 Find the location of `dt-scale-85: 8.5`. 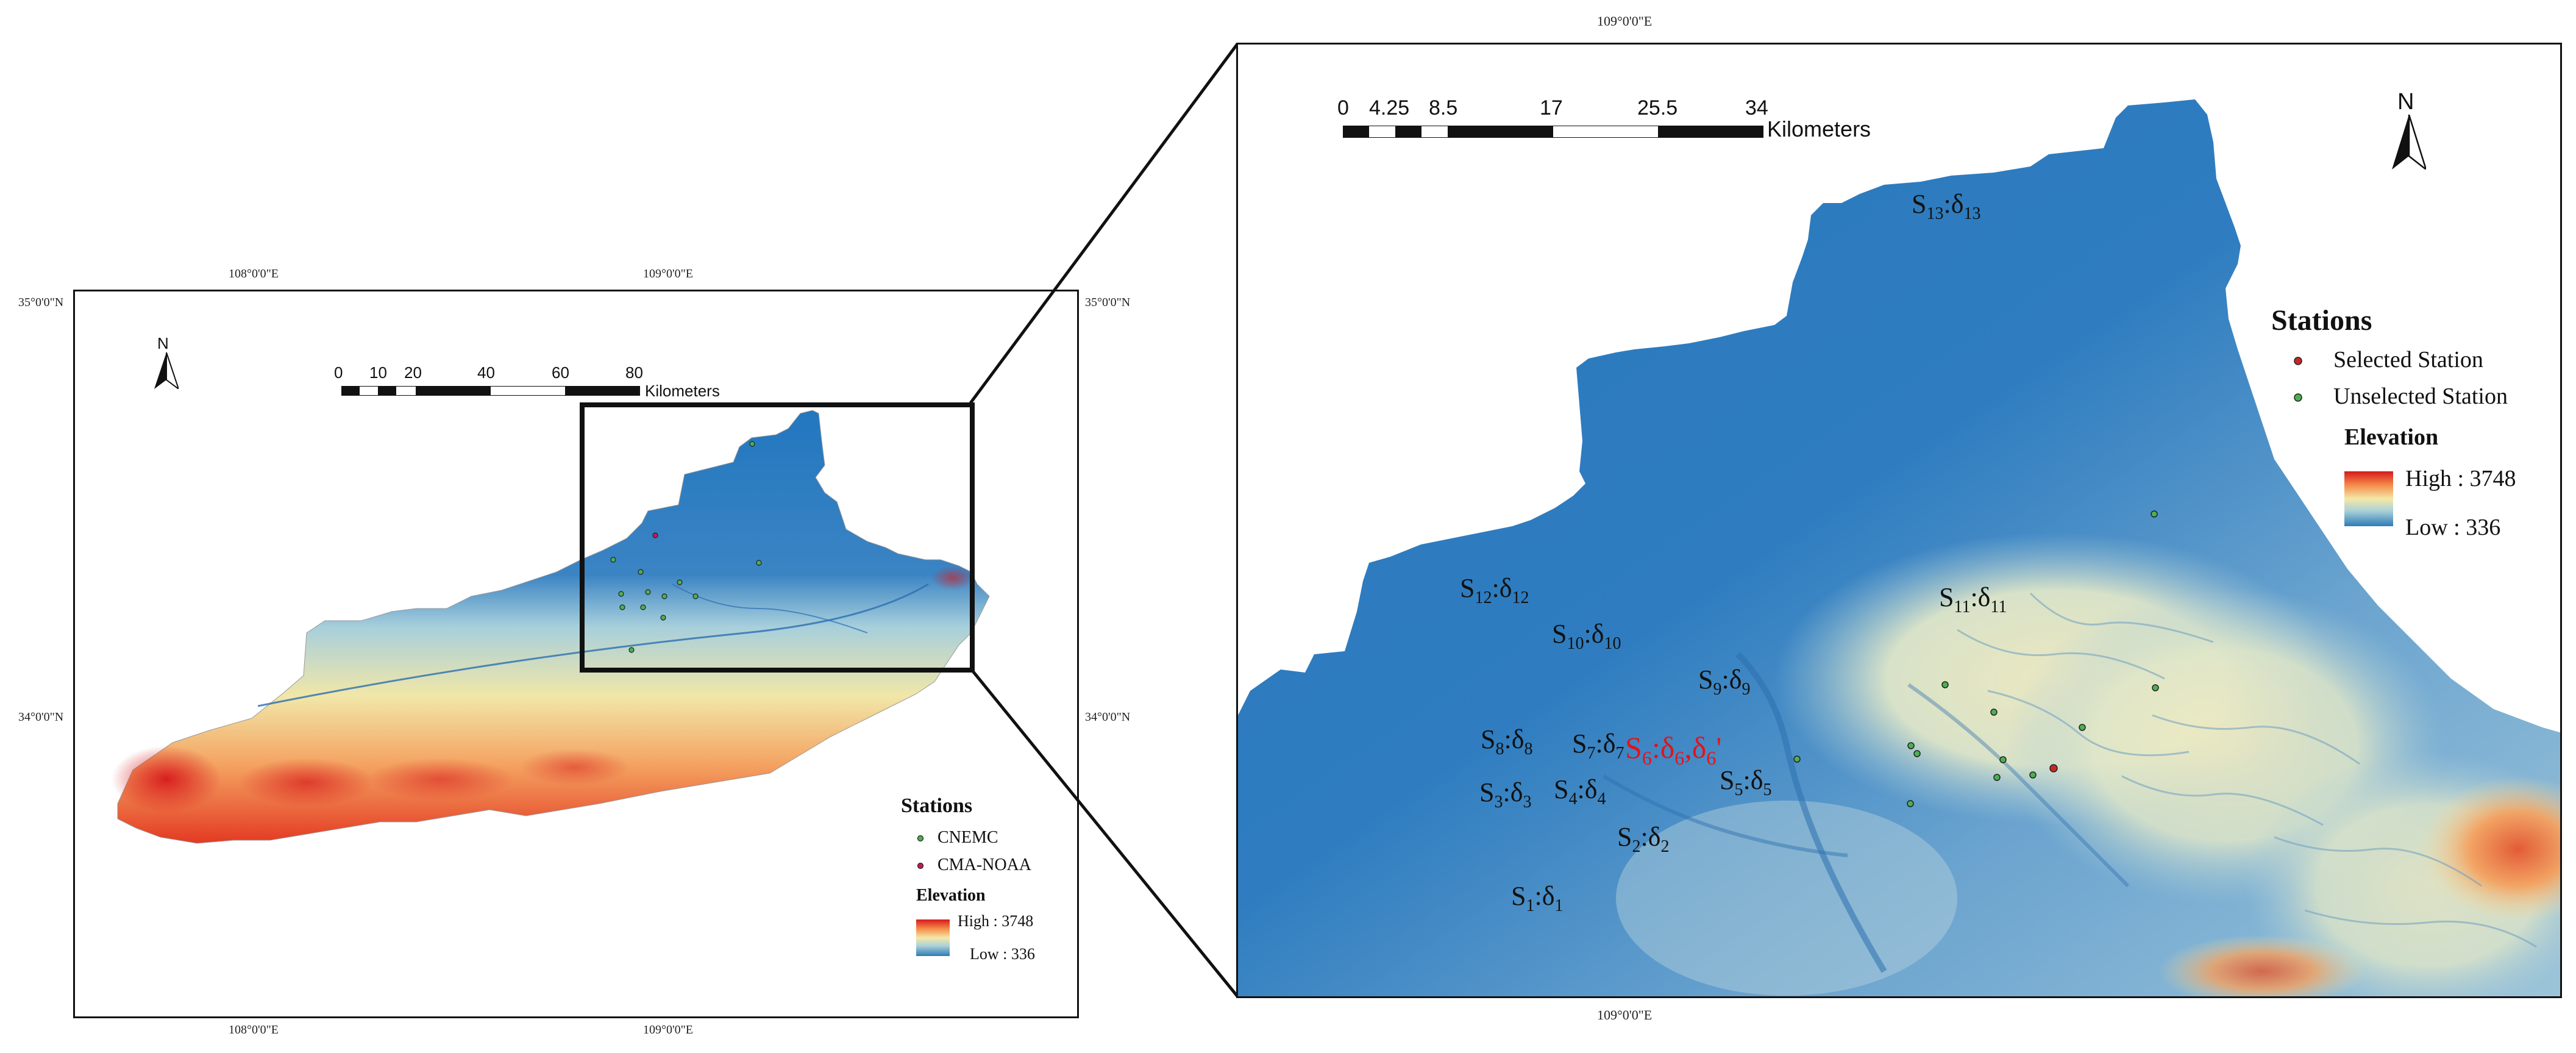

dt-scale-85: 8.5 is located at coordinates (1443, 108).